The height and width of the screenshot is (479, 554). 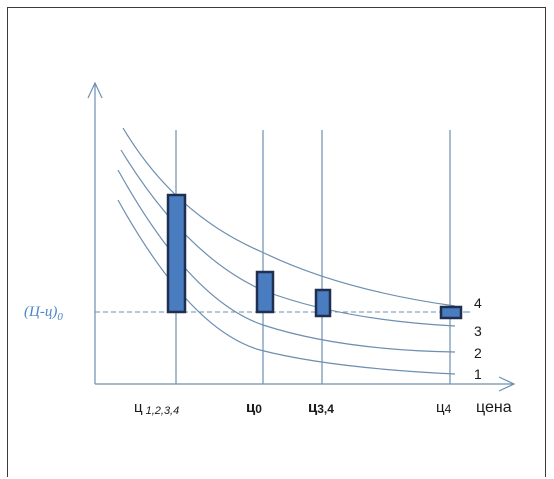 What do you see at coordinates (60, 317) in the screenshot?
I see `y-axis-label-sub: 0` at bounding box center [60, 317].